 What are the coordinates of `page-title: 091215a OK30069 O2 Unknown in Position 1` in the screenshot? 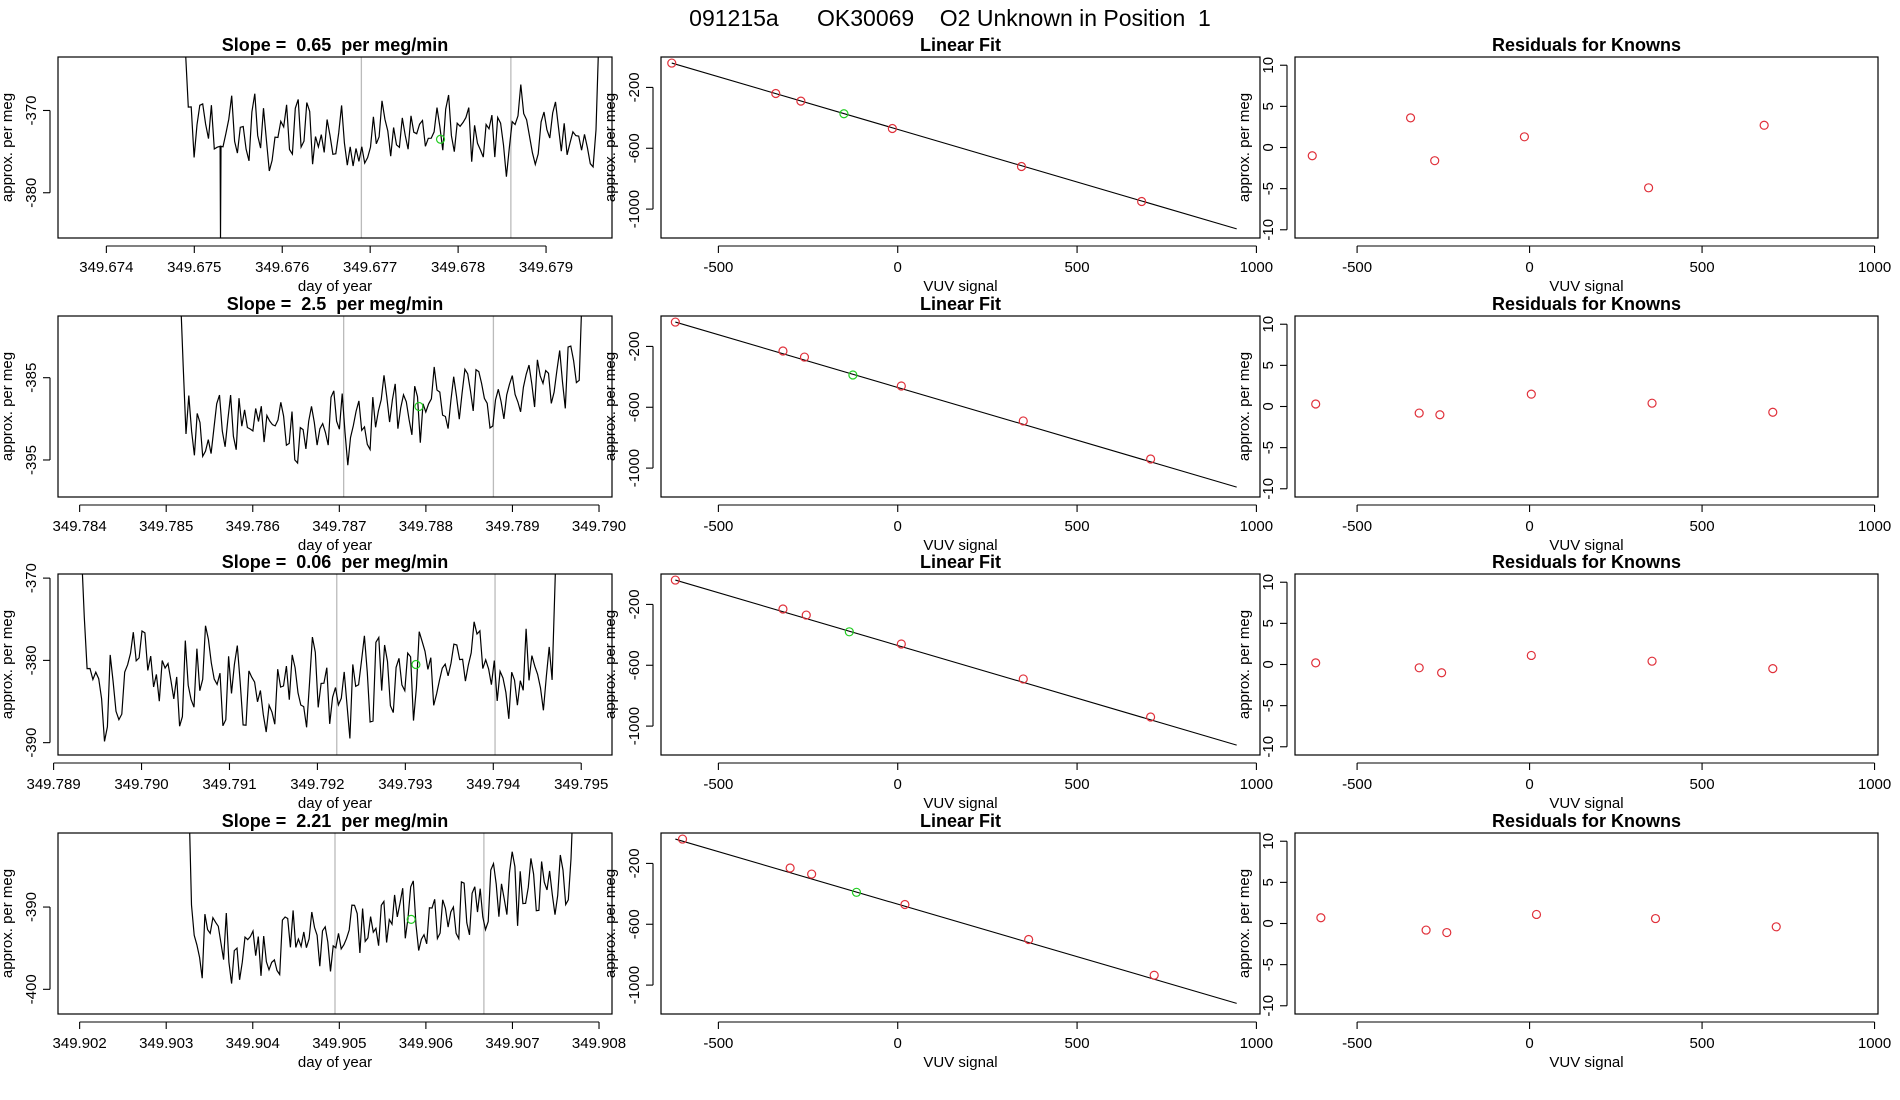 It's located at (950, 18).